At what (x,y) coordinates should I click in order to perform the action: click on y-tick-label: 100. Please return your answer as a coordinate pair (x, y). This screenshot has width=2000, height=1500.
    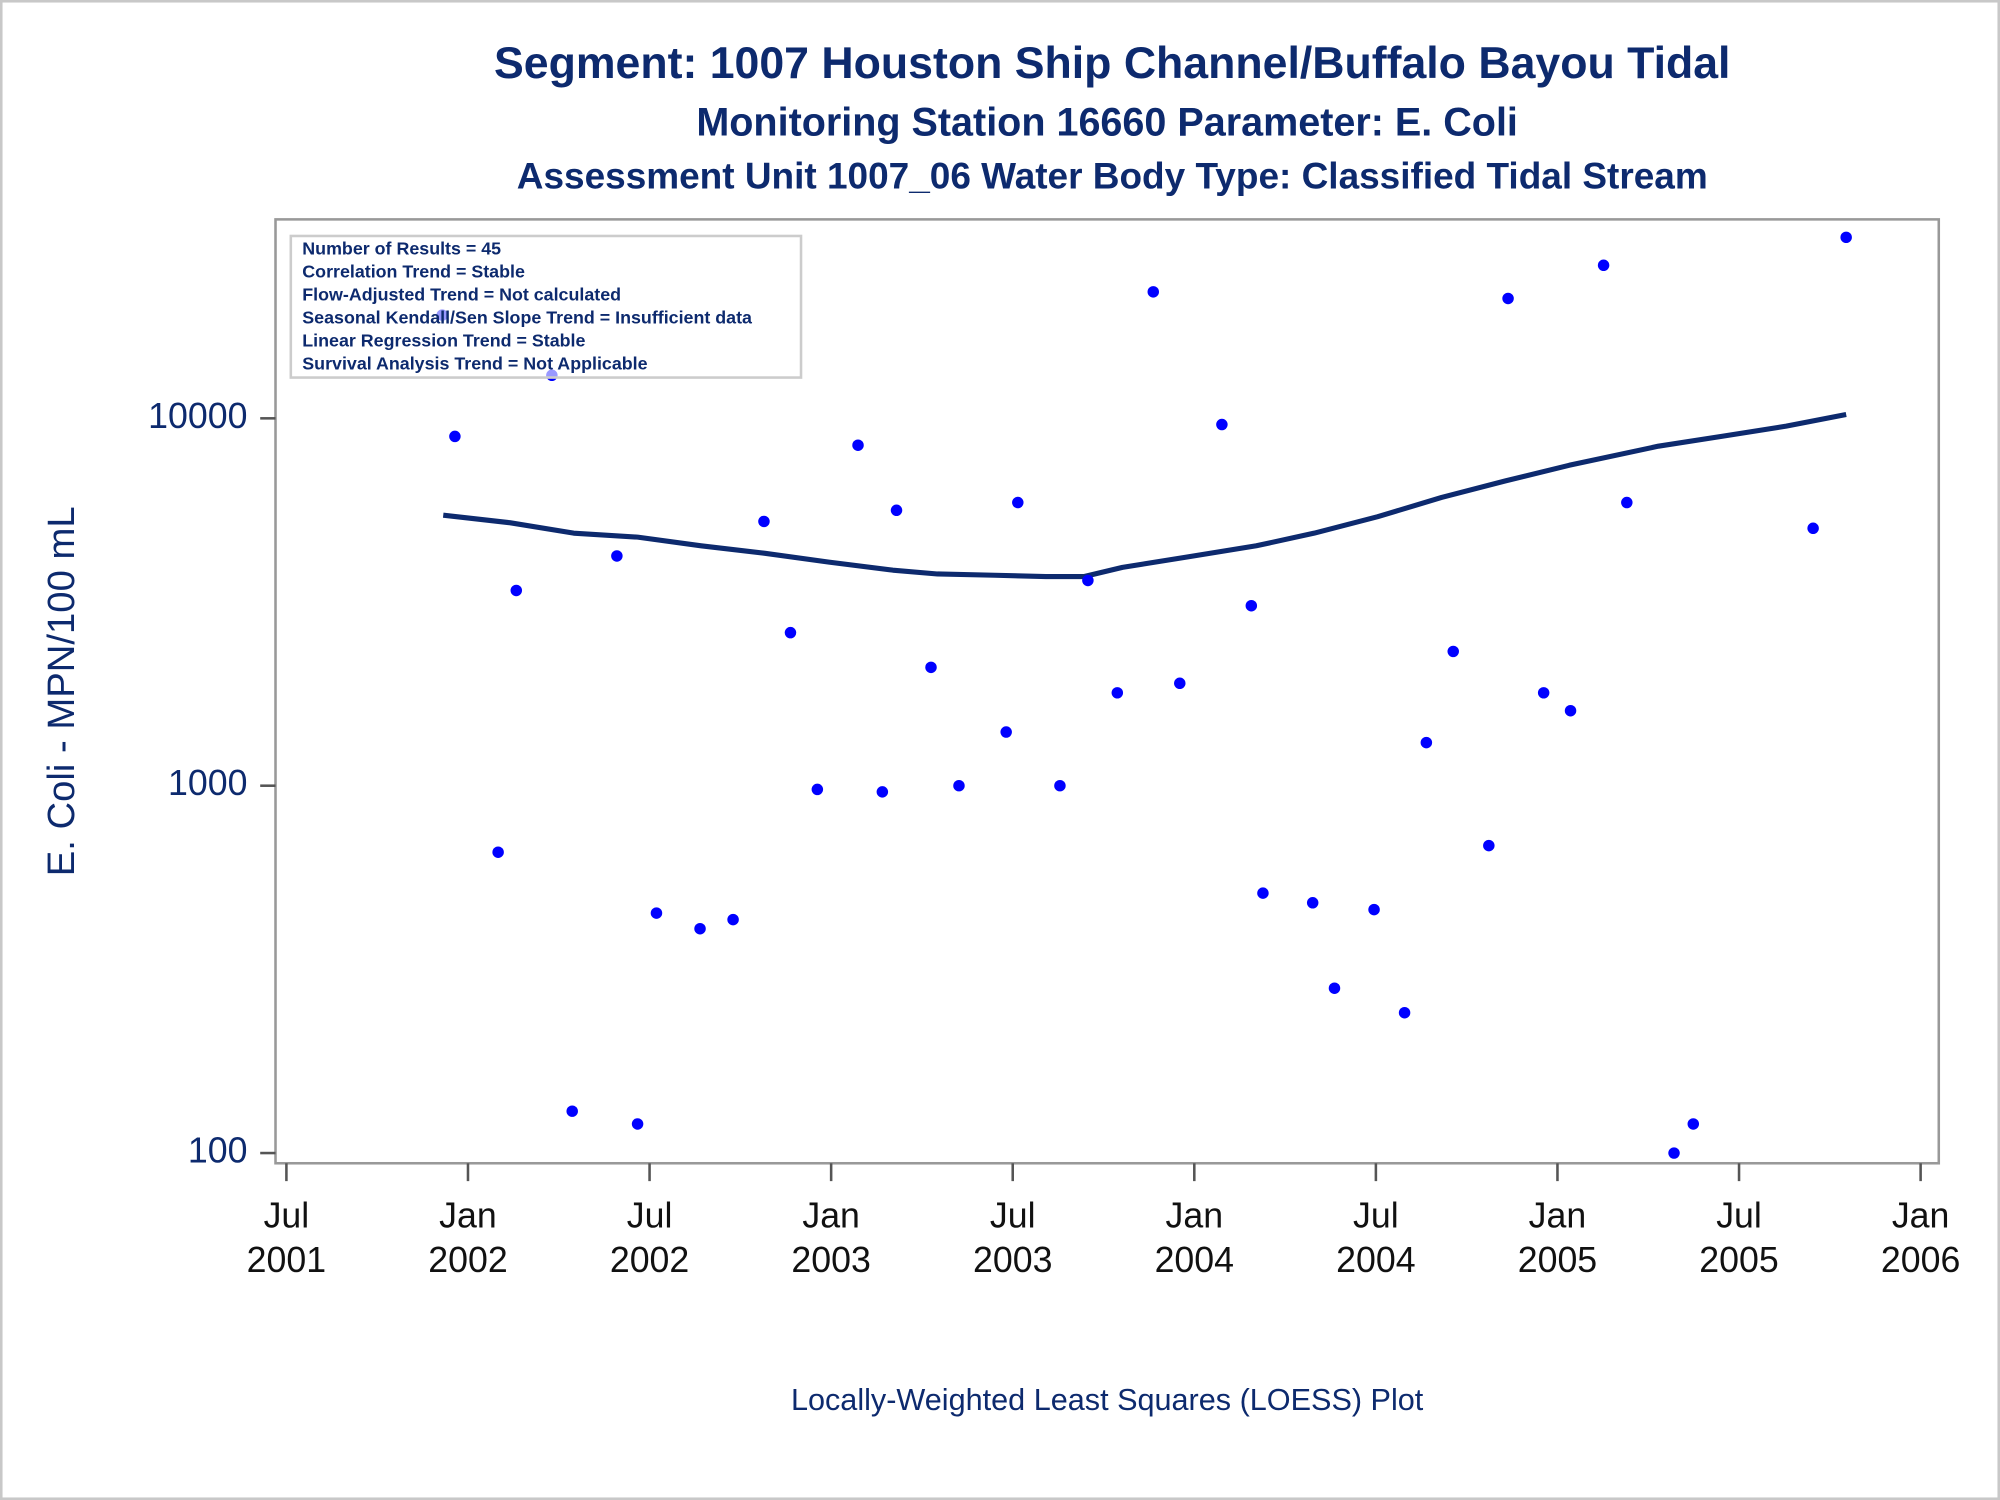
    Looking at the image, I should click on (218, 1150).